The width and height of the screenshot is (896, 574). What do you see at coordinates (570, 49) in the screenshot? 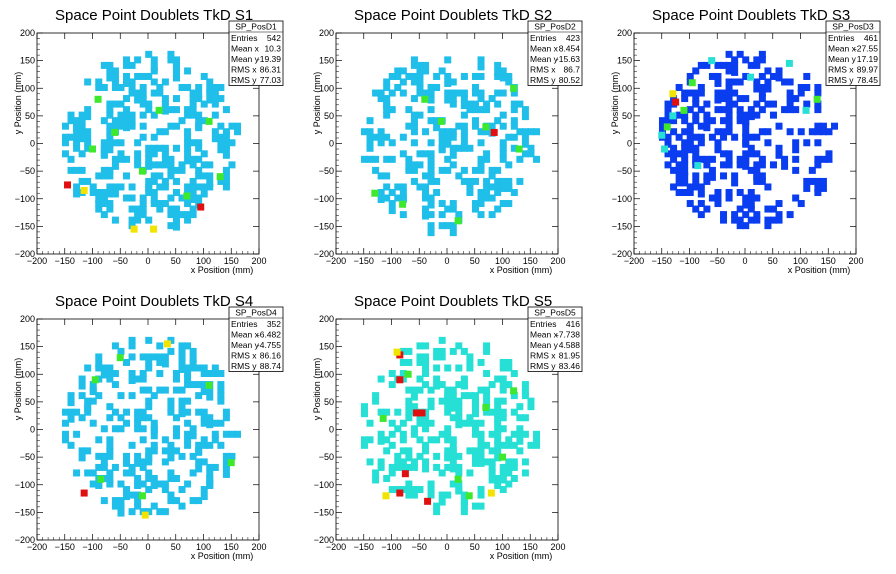
I see `stats-value: 8.454` at bounding box center [570, 49].